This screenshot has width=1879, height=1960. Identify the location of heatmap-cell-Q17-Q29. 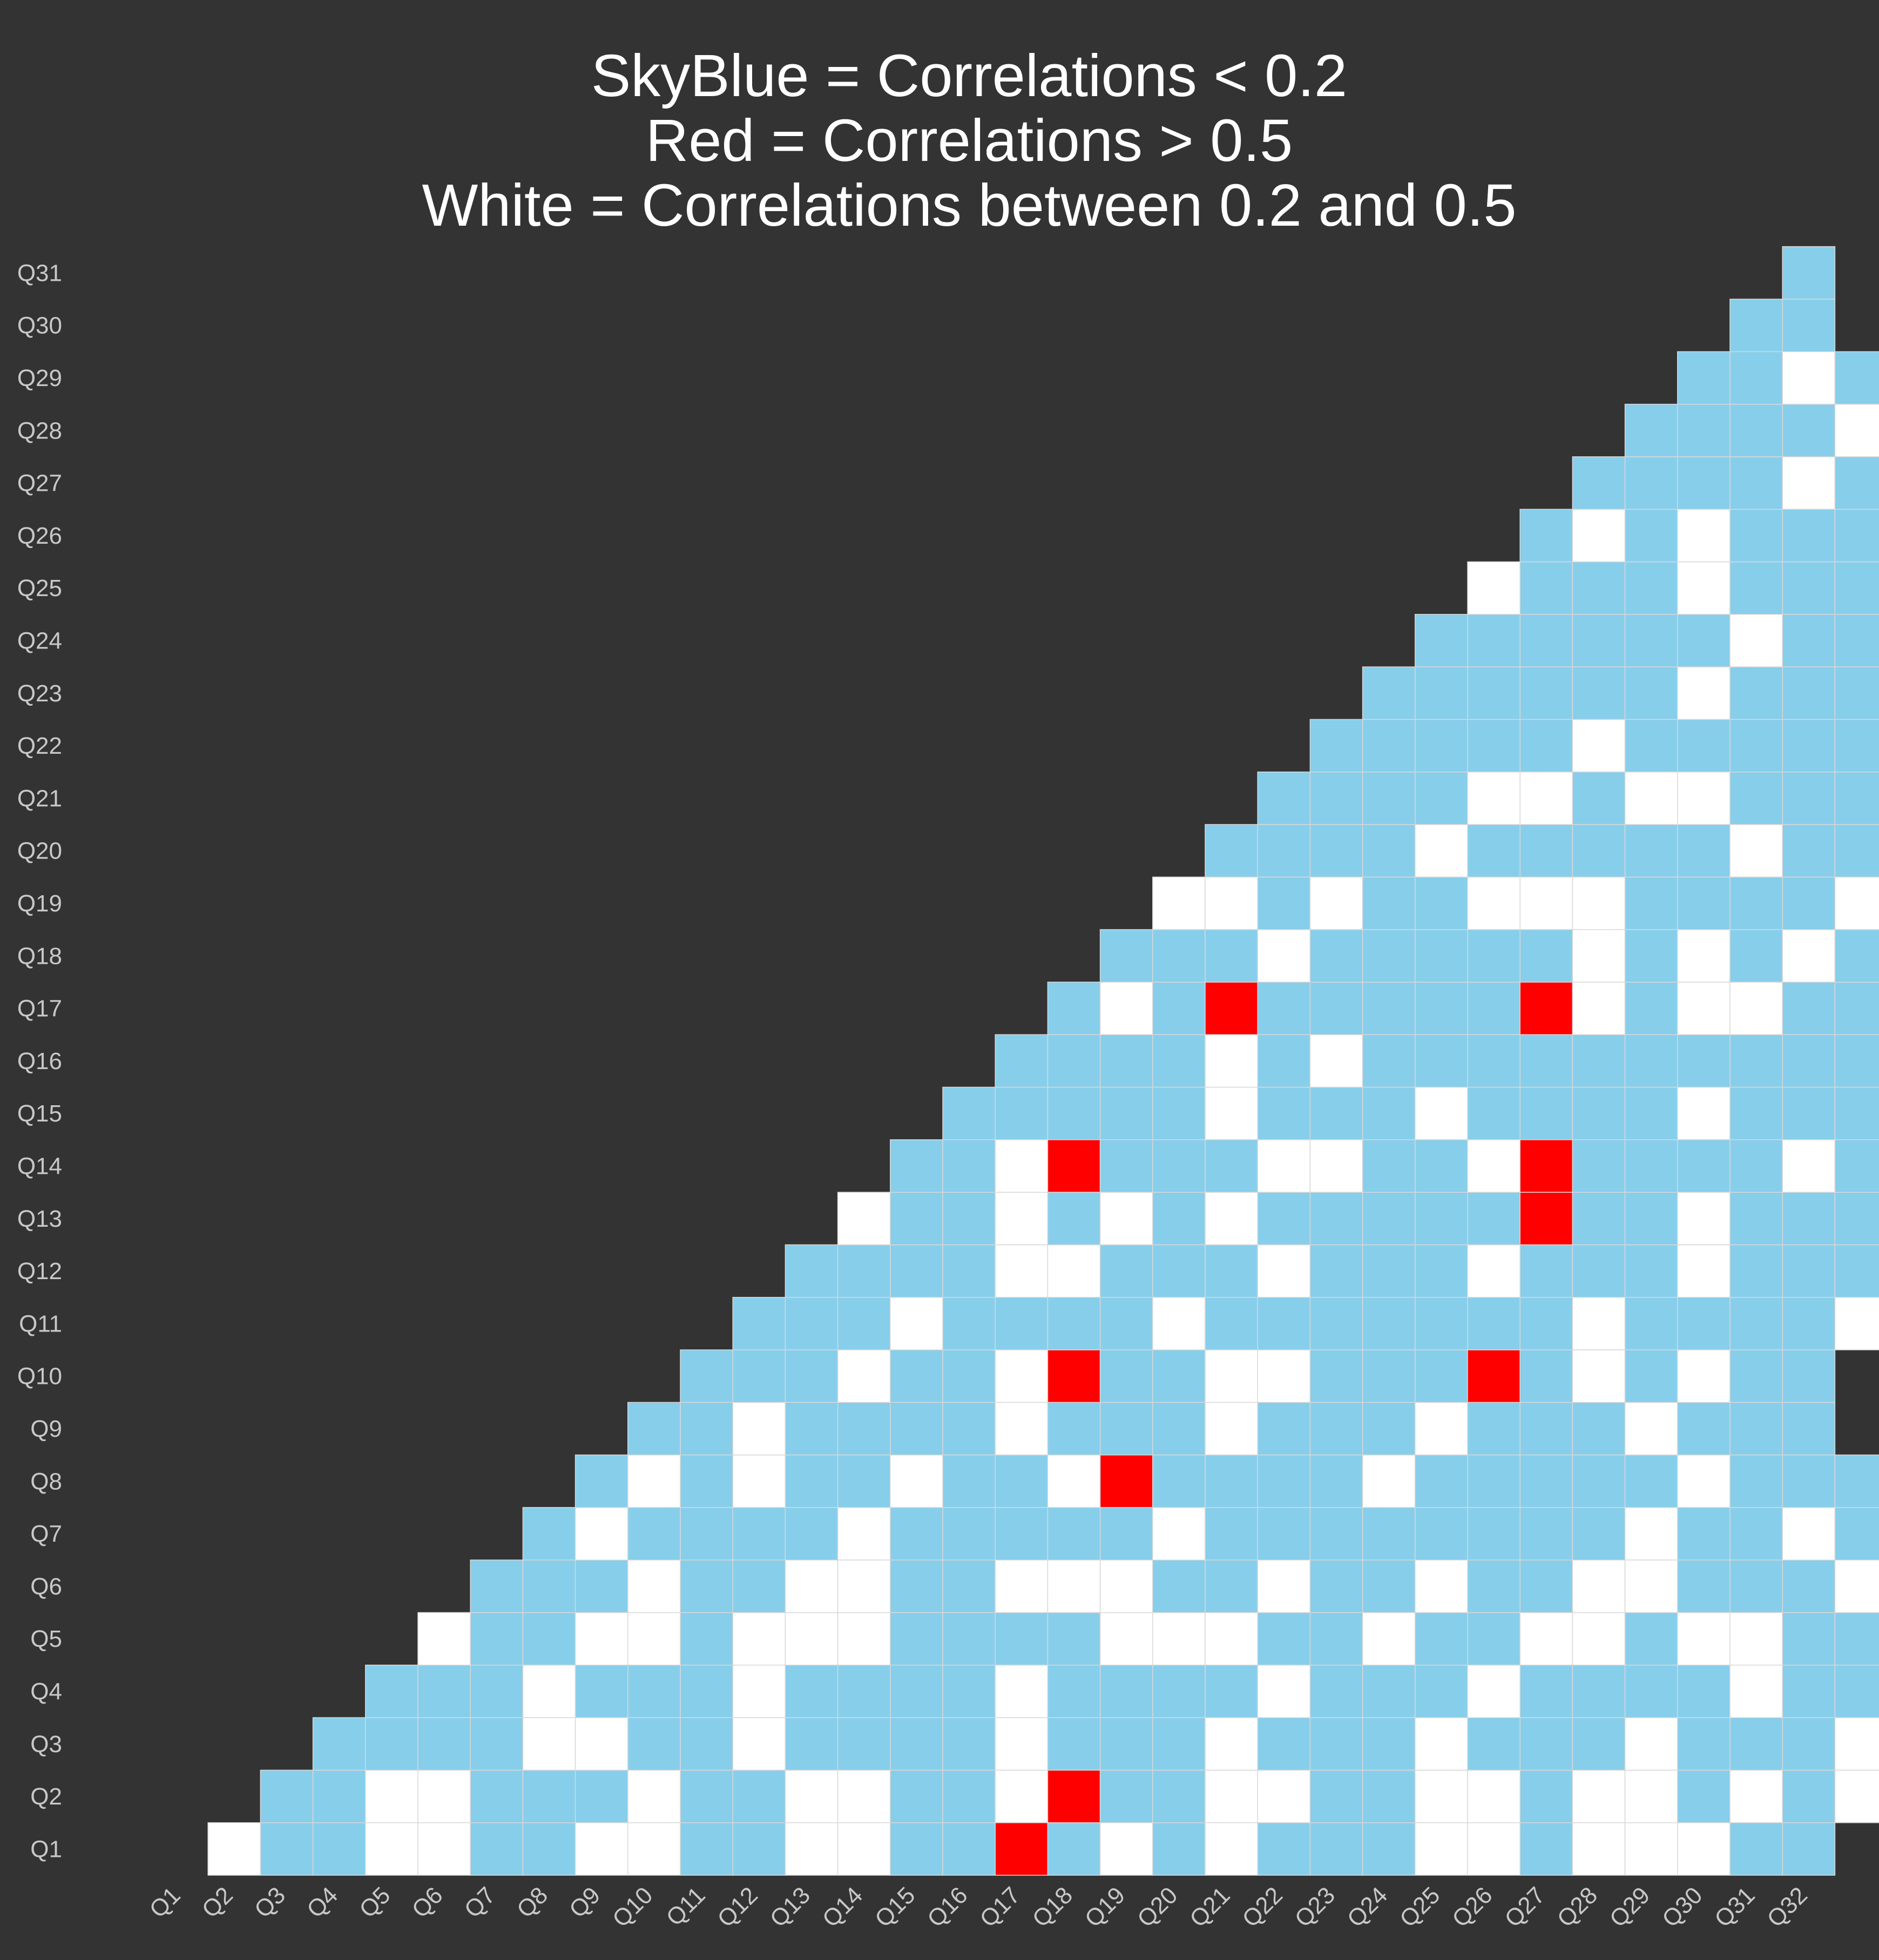
(1651, 1008).